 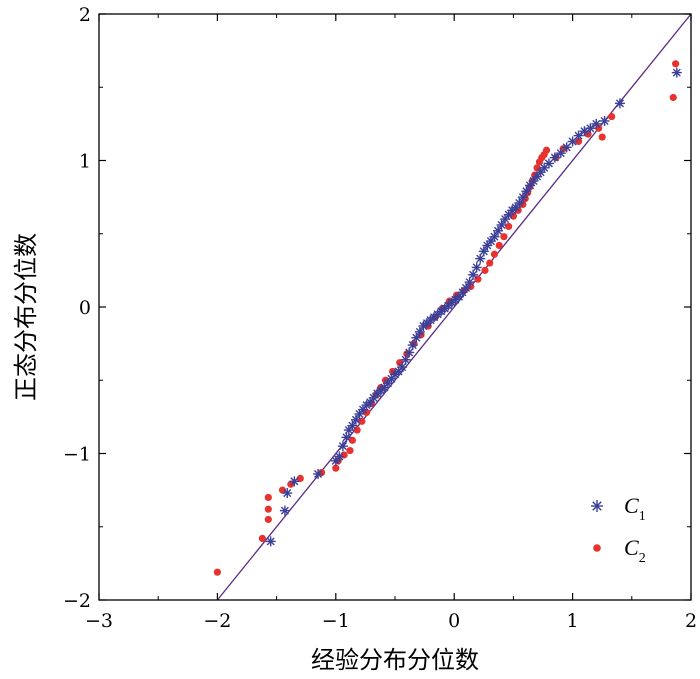 I want to click on legend-item-c2: C2, so click(x=619, y=550).